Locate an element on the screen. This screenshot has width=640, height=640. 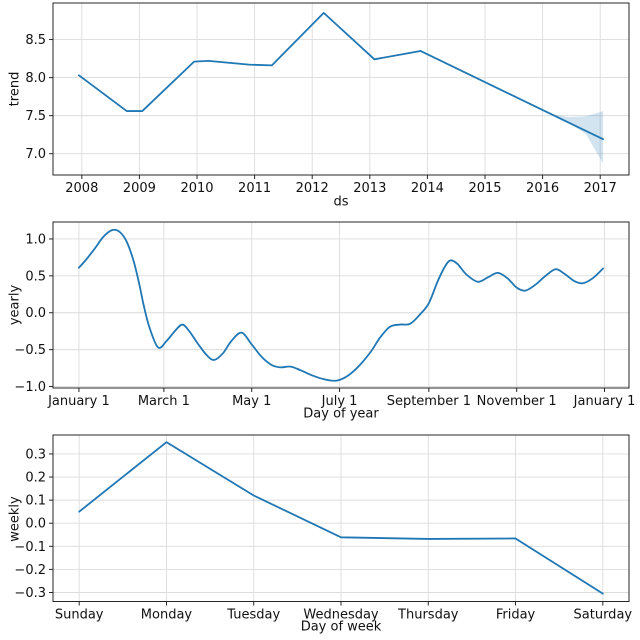
weekly-y-tick-label: 0.3 is located at coordinates (35, 454).